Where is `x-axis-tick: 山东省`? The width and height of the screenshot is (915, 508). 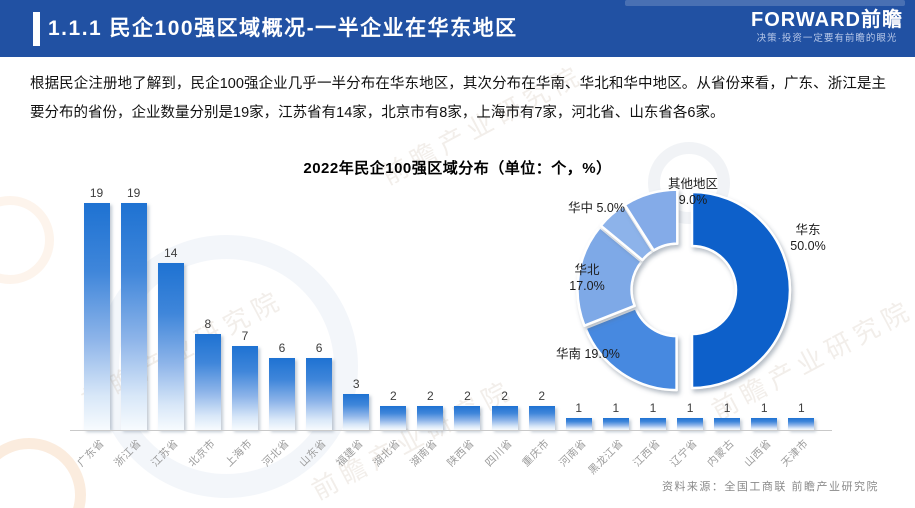 x-axis-tick: 山东省 is located at coordinates (317, 460).